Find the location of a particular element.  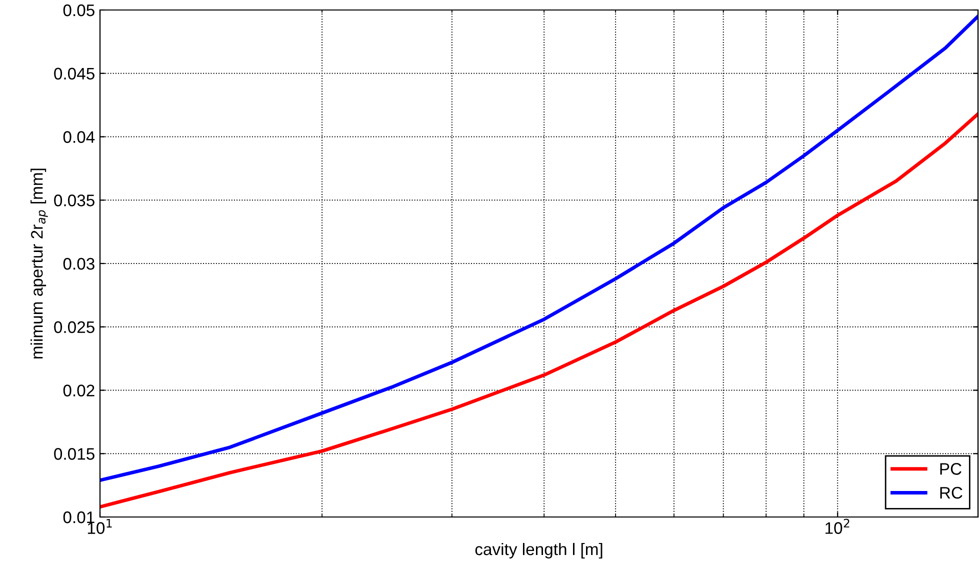

y-axis-title: miimum apertur 2r$_{ap}$ [mm] is located at coordinates (39, 263).